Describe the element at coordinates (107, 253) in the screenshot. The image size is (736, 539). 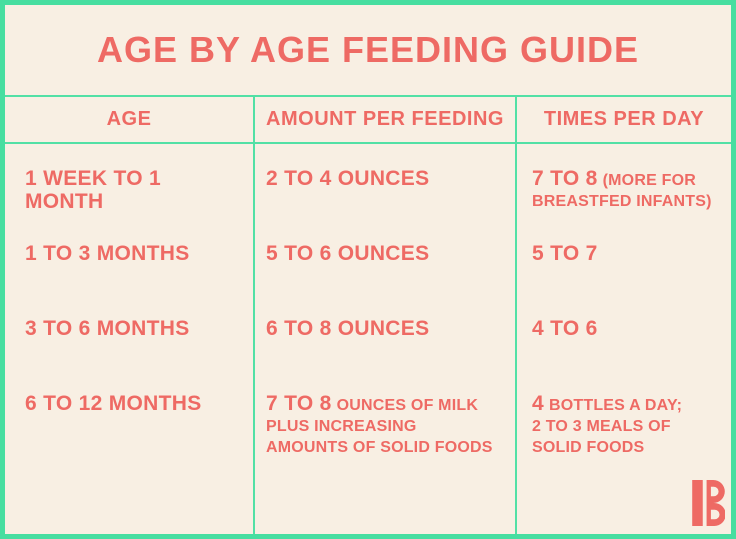
I see `age-value: 1 TO 3 MONTHS` at that location.